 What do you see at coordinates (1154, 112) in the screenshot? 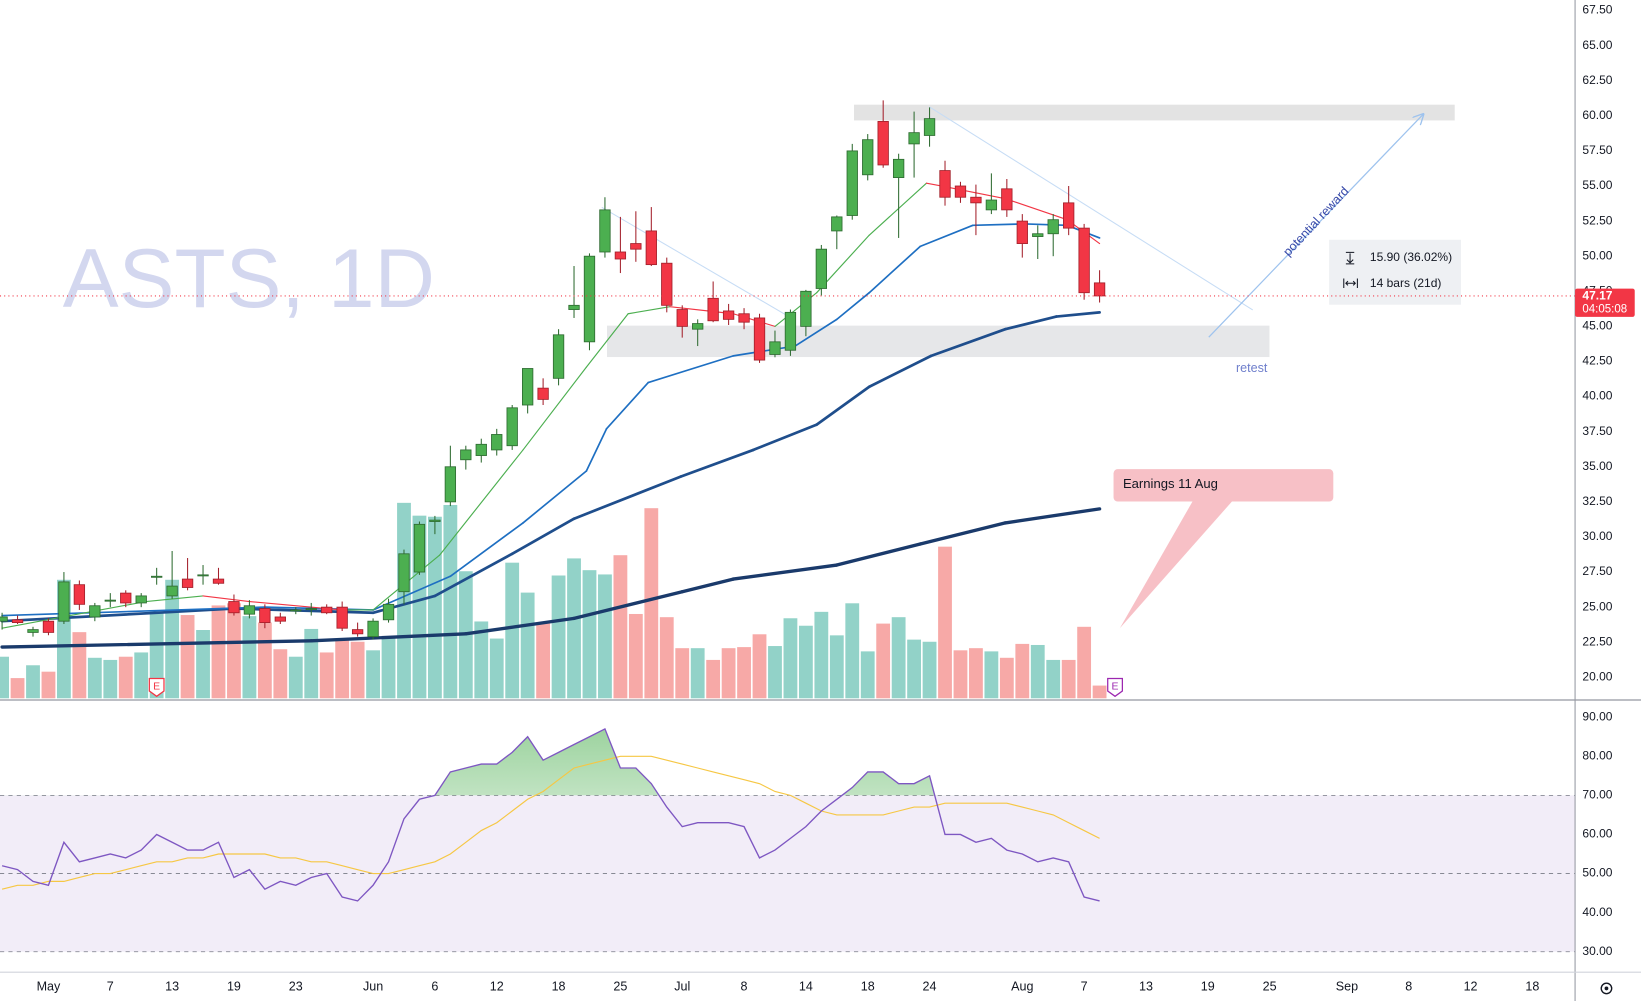
I see `resistance-zone` at bounding box center [1154, 112].